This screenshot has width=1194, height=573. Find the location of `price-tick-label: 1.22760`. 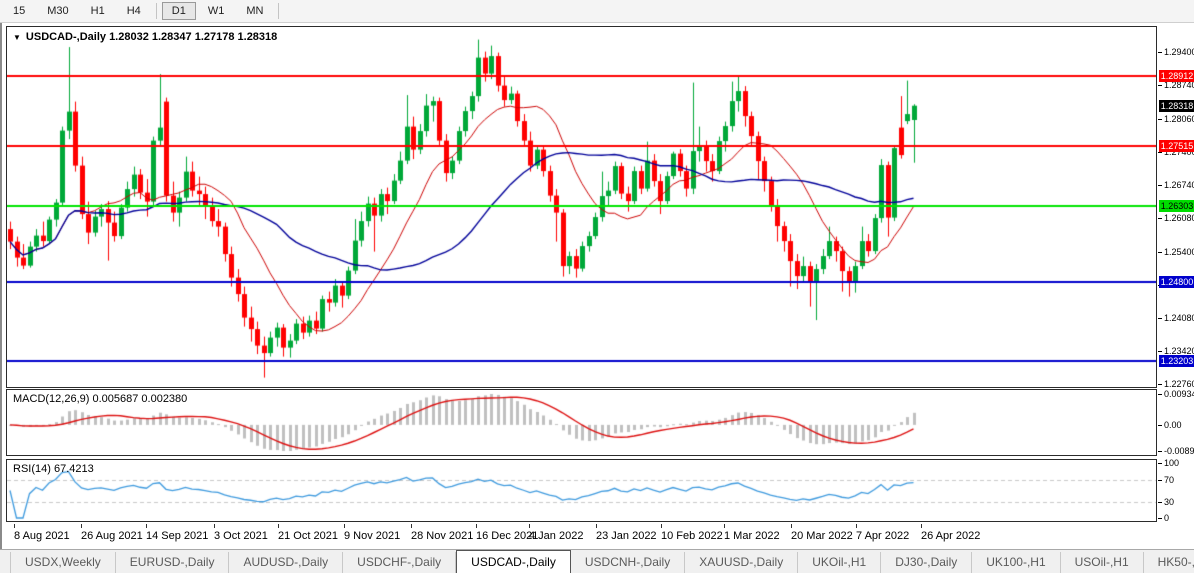

price-tick-label: 1.22760 is located at coordinates (1179, 383).